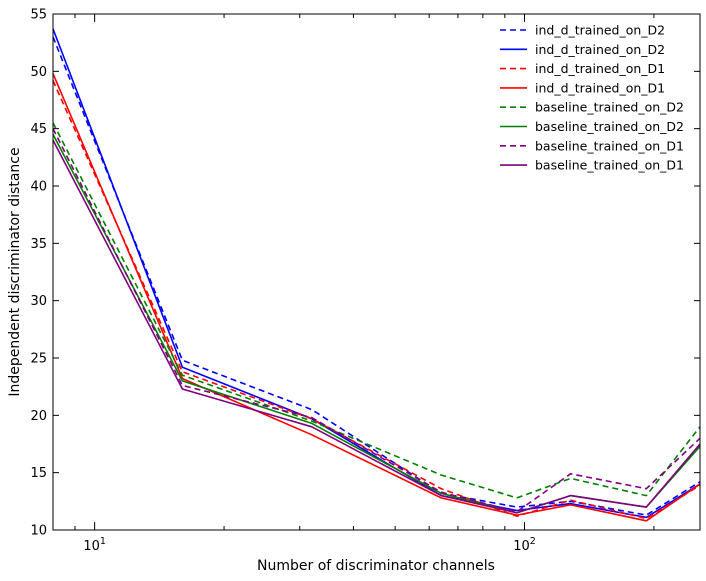 This screenshot has width=706, height=581. I want to click on y-tick-label: 35, so click(38, 244).